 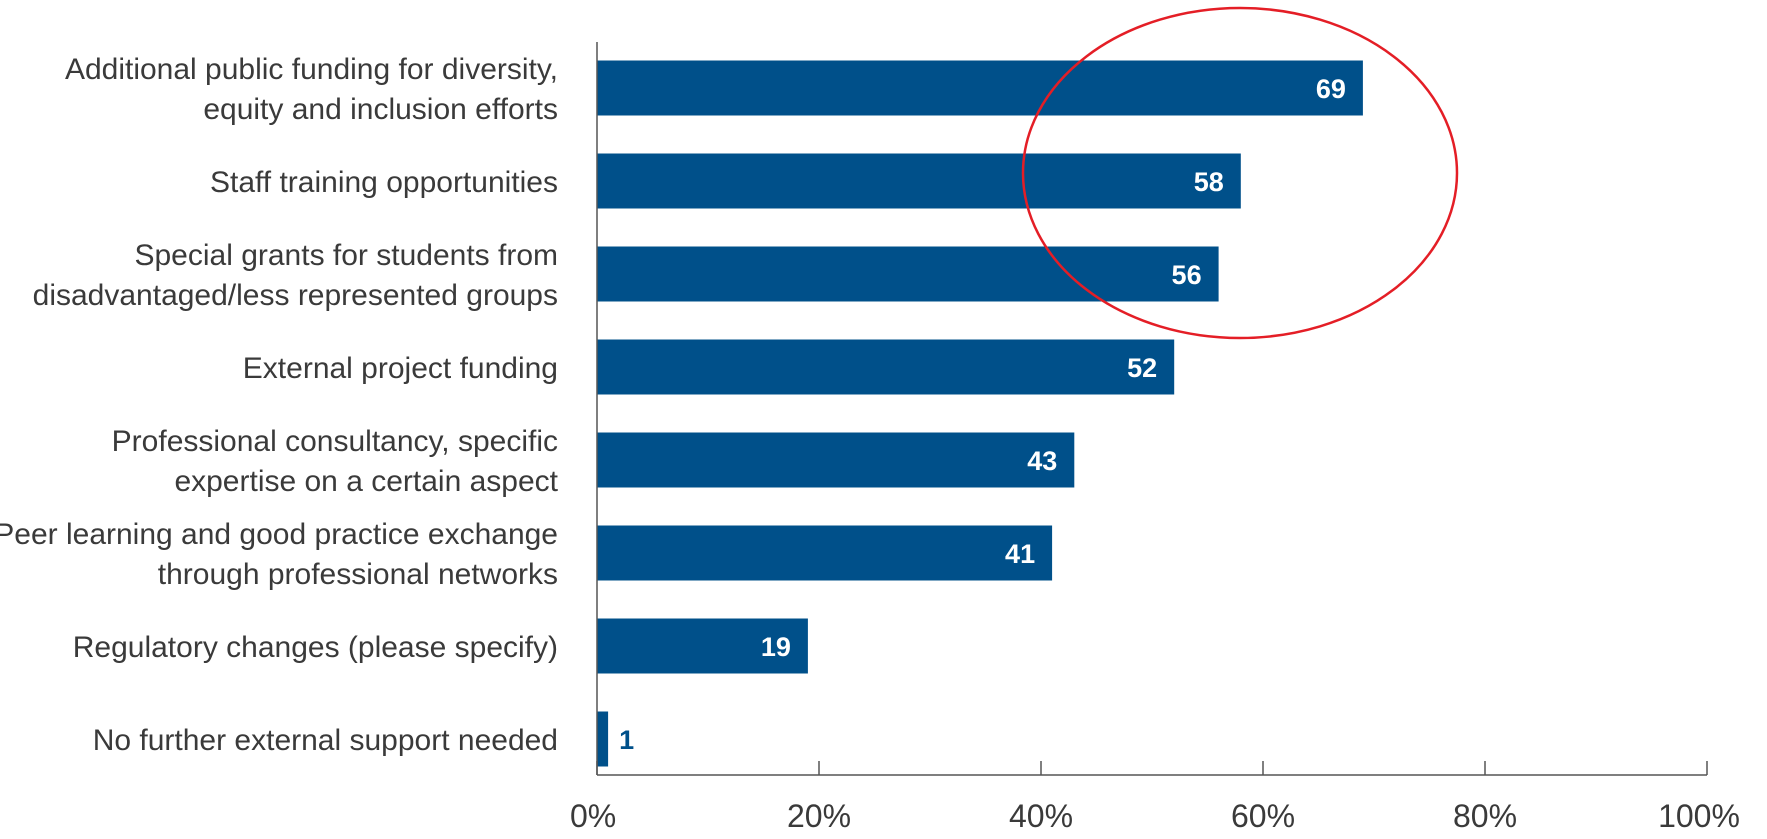 What do you see at coordinates (1142, 368) in the screenshot?
I see `data-label: 52` at bounding box center [1142, 368].